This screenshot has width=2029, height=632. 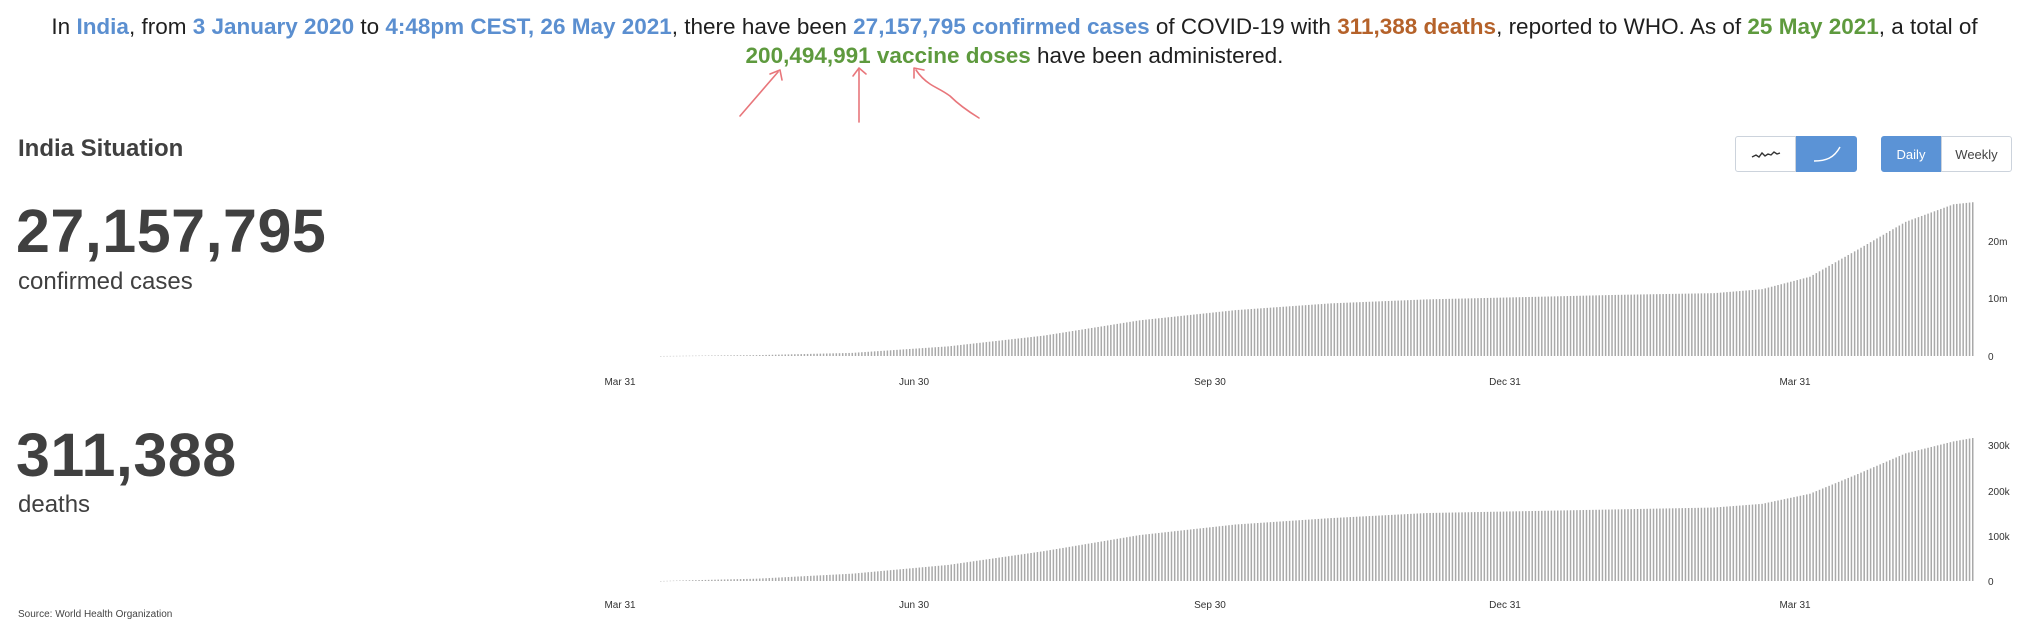 What do you see at coordinates (1826, 154) in the screenshot?
I see `cumulative-curve-button` at bounding box center [1826, 154].